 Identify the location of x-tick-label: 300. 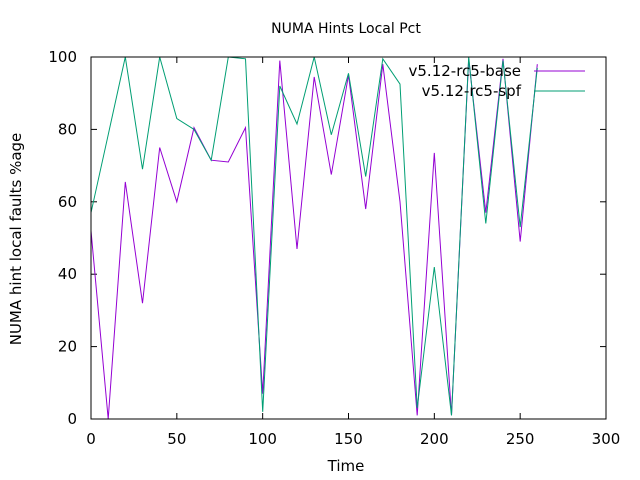
(606, 439).